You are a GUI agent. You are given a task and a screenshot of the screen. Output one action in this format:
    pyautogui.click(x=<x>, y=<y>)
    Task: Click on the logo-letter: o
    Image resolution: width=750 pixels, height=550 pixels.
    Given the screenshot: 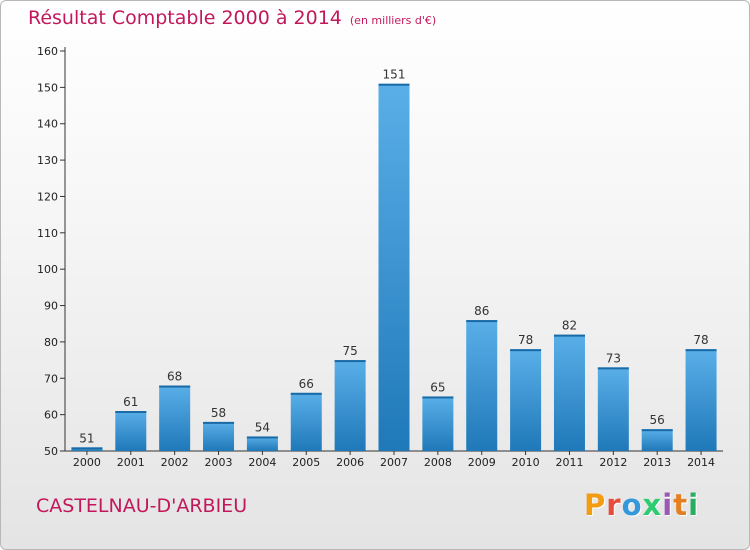 What is the action you would take?
    pyautogui.click(x=632, y=505)
    